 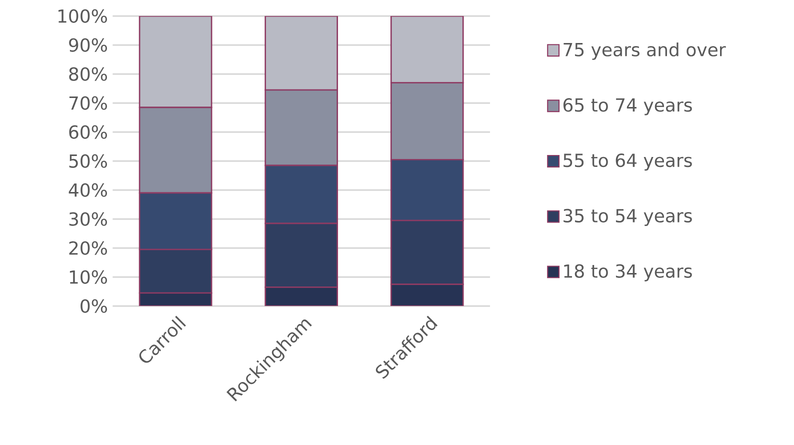 What do you see at coordinates (628, 217) in the screenshot?
I see `legend-label: 35 to 54 years` at bounding box center [628, 217].